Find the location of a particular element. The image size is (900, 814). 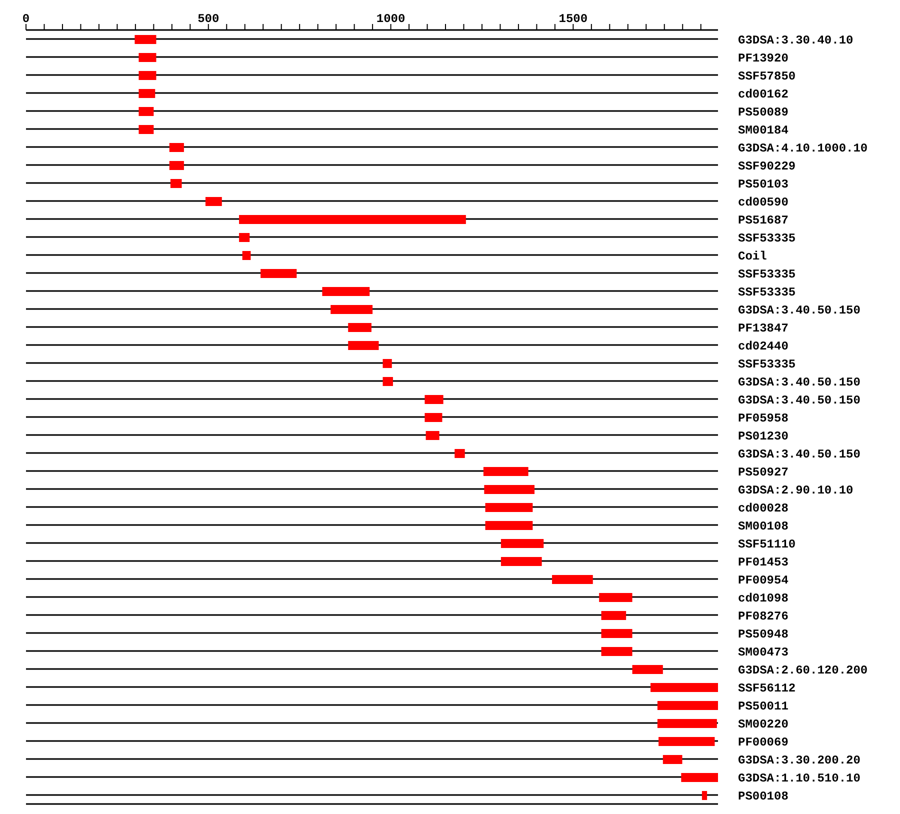

y-tick-label: PF01453 is located at coordinates (763, 562).